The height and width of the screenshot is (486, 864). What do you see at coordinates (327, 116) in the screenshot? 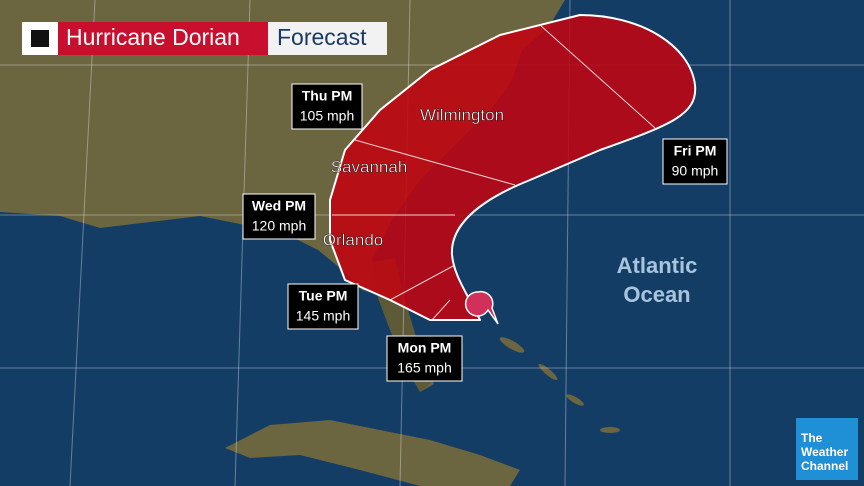
I see `forecast-wind: 105 mph` at bounding box center [327, 116].